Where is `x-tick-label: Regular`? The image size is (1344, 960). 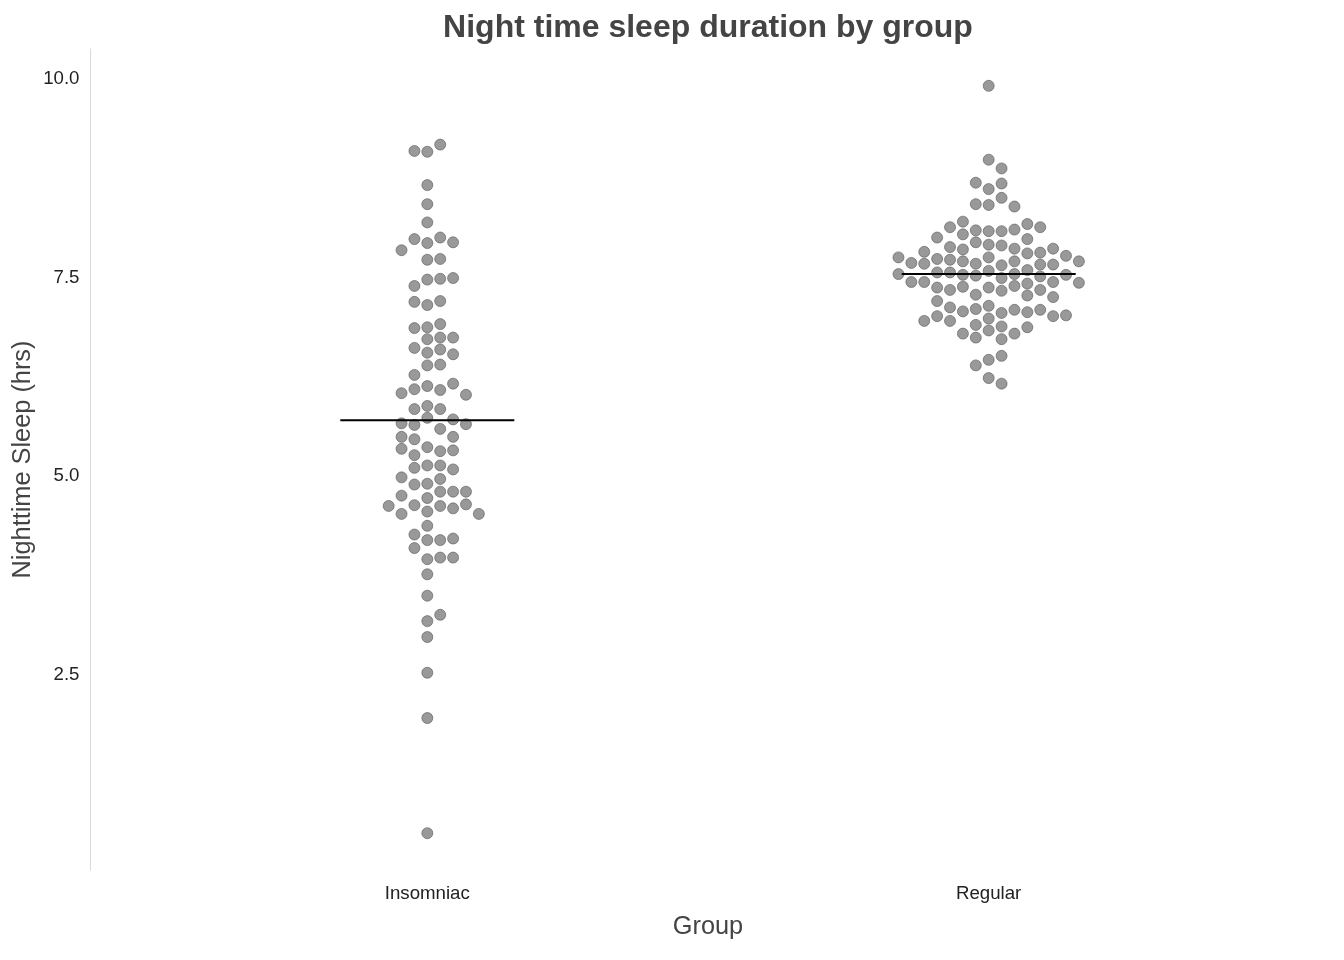
x-tick-label: Regular is located at coordinates (989, 892).